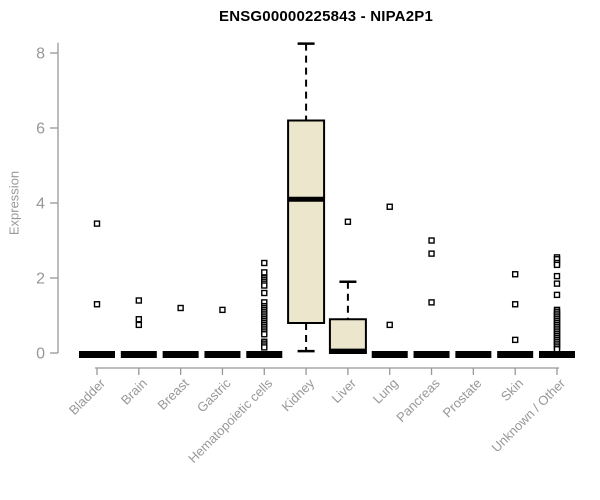 Image resolution: width=600 pixels, height=500 pixels. What do you see at coordinates (40, 129) in the screenshot?
I see `y-tick-label: 6` at bounding box center [40, 129].